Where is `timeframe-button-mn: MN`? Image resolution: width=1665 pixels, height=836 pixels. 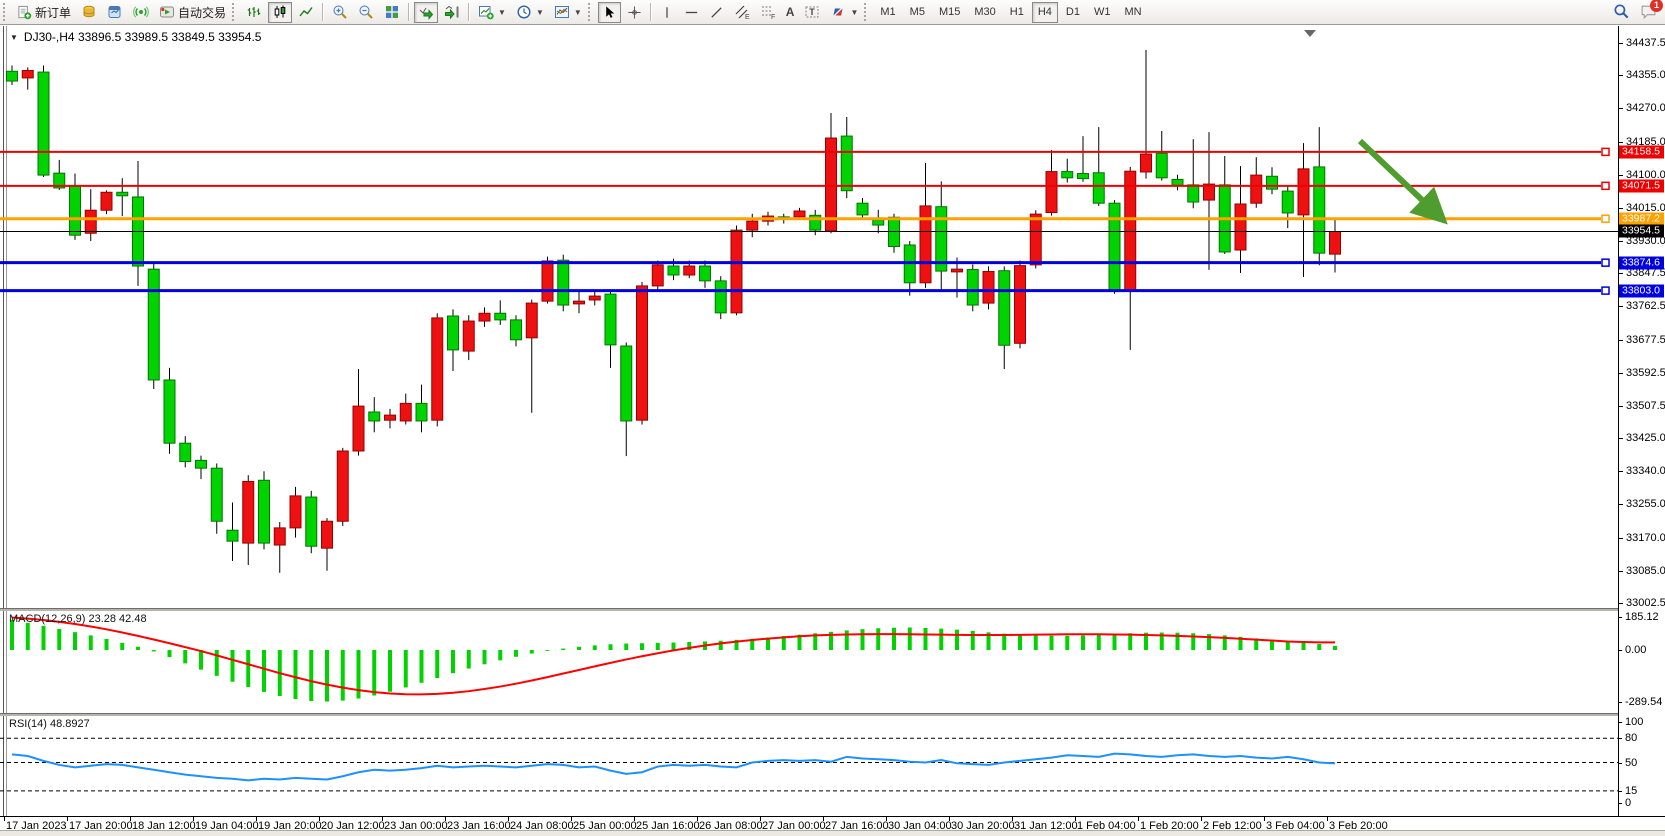
timeframe-button-mn: MN is located at coordinates (1132, 12).